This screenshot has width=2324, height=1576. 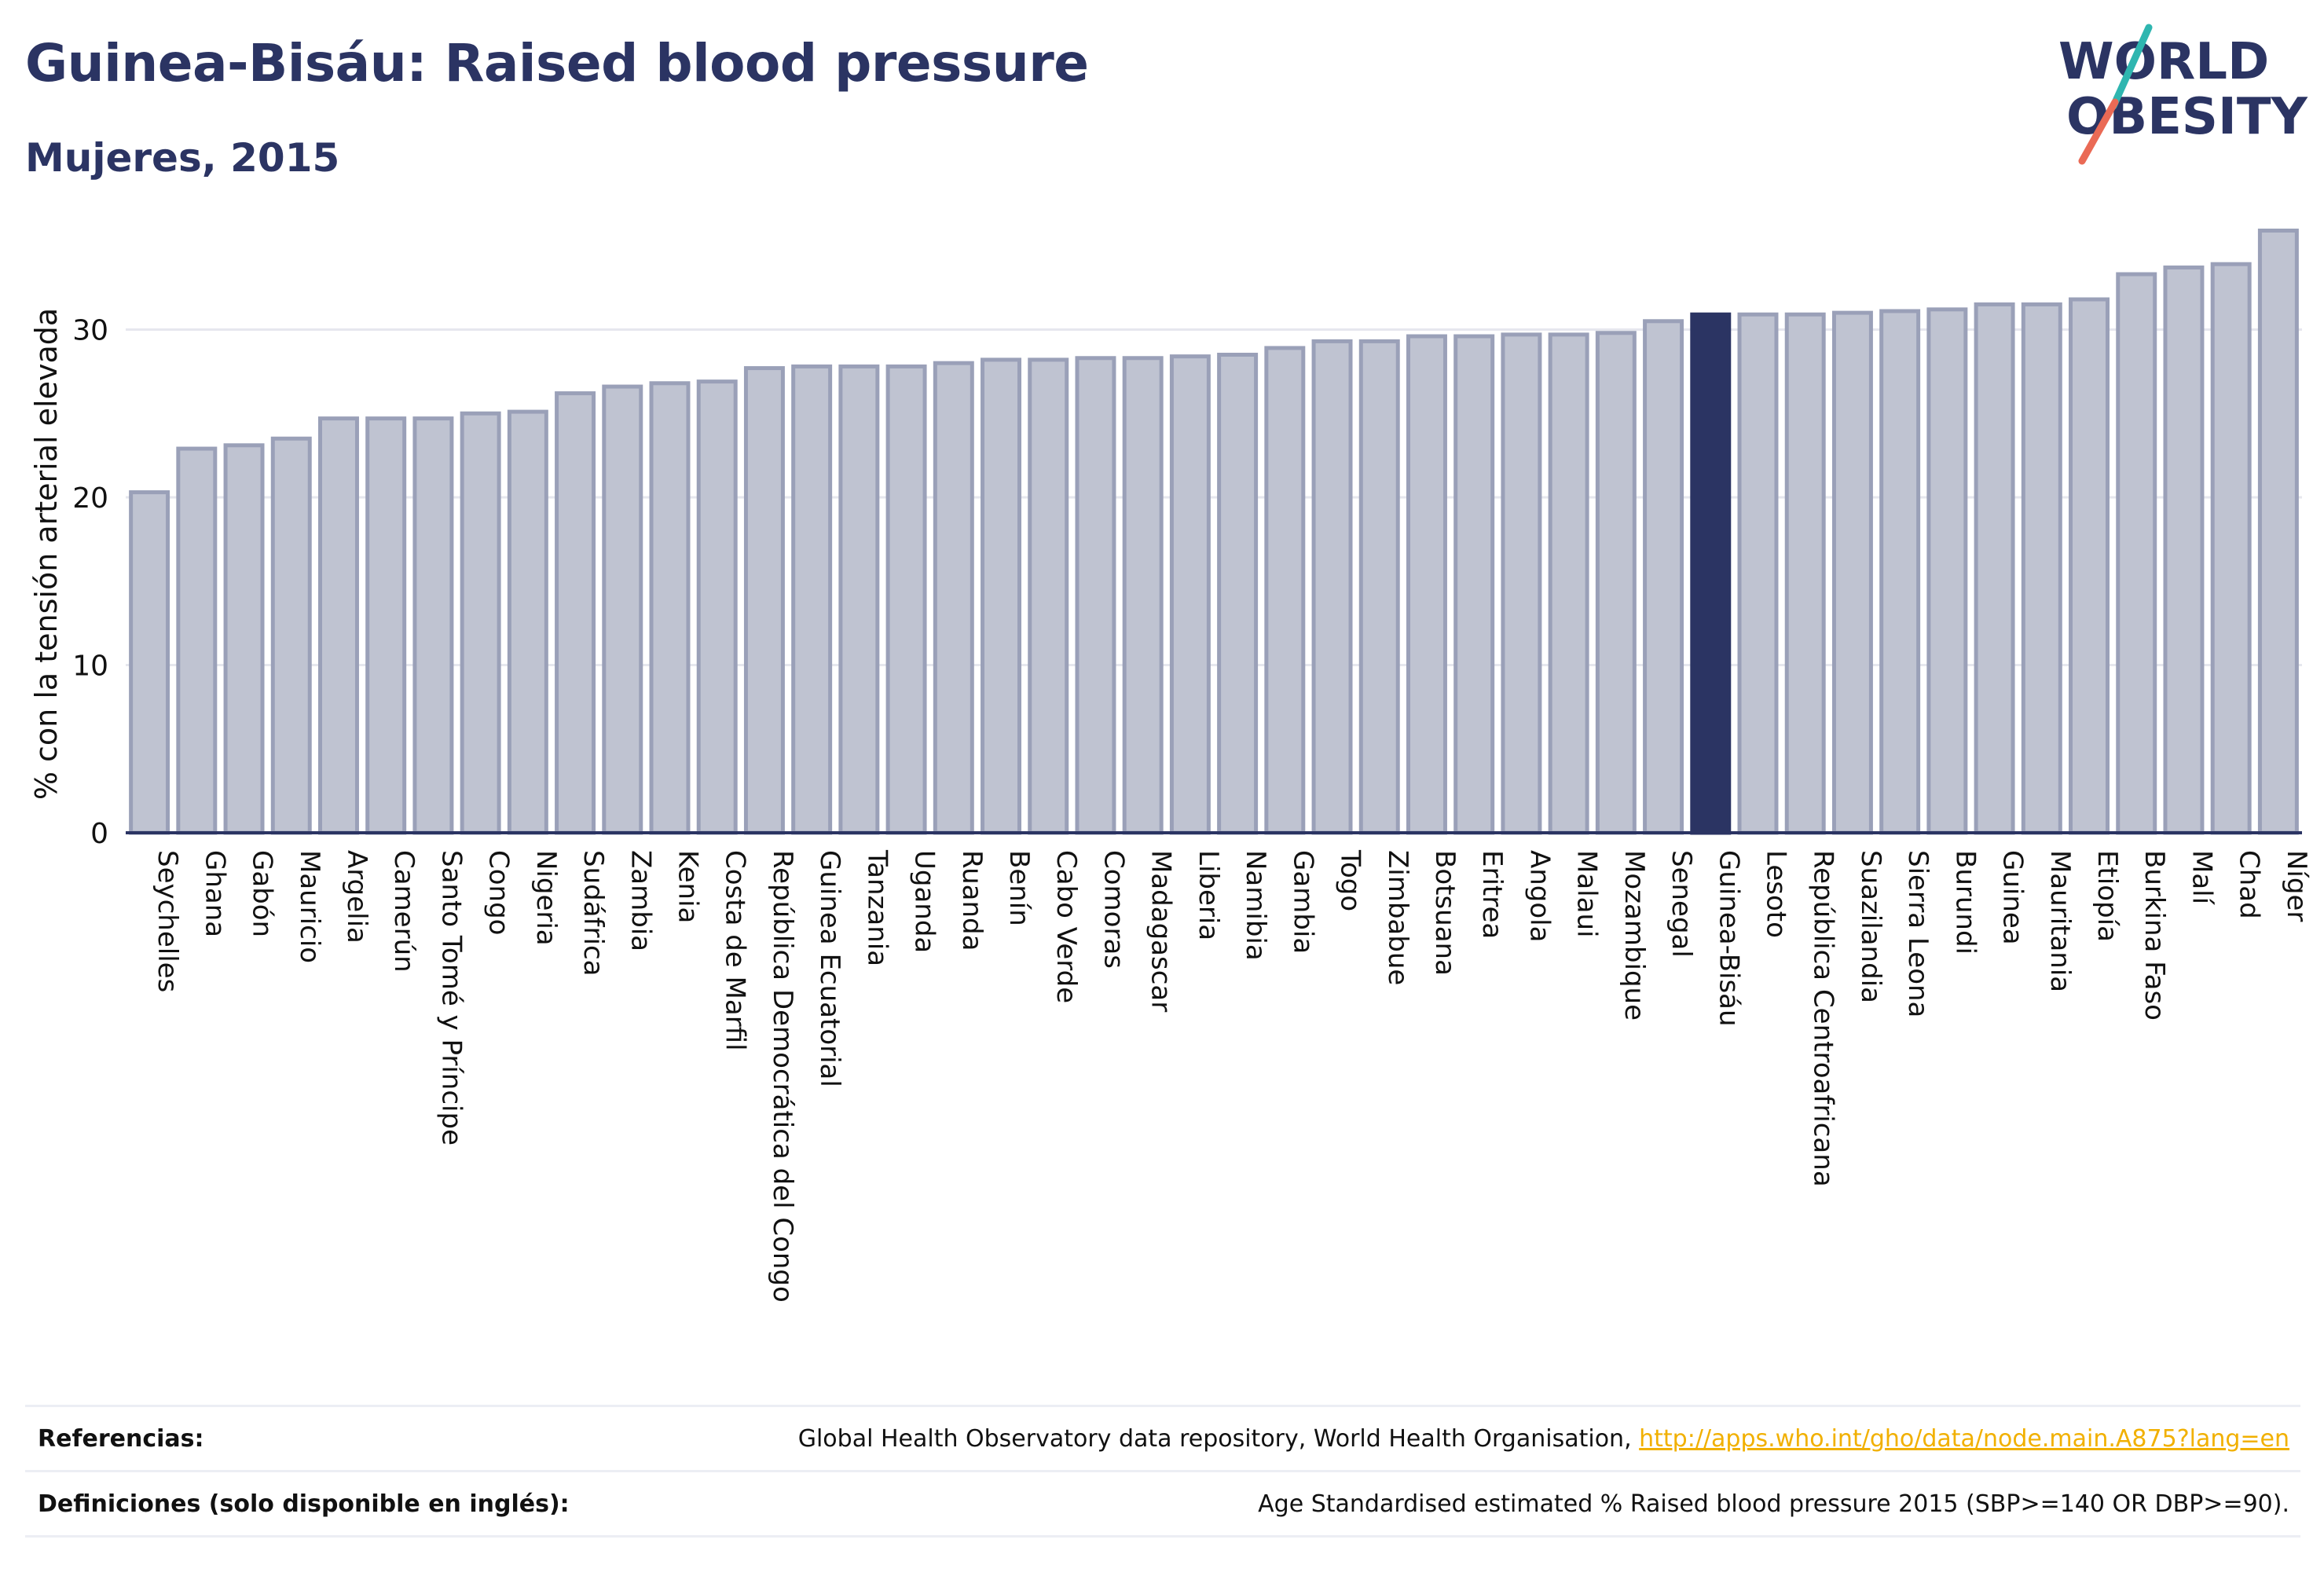 I want to click on x-tick-label: Burkina Faso, so click(x=2154, y=935).